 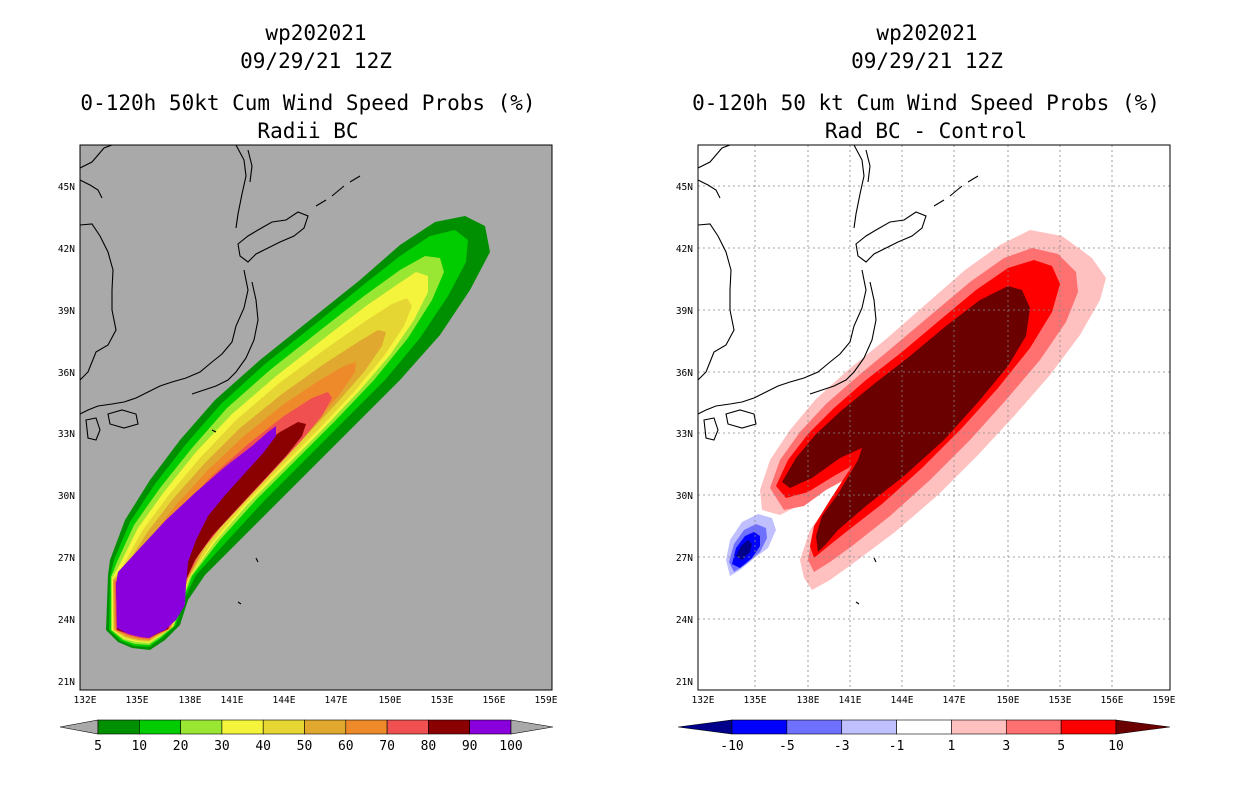 What do you see at coordinates (952, 746) in the screenshot?
I see `colorbar-label: 1` at bounding box center [952, 746].